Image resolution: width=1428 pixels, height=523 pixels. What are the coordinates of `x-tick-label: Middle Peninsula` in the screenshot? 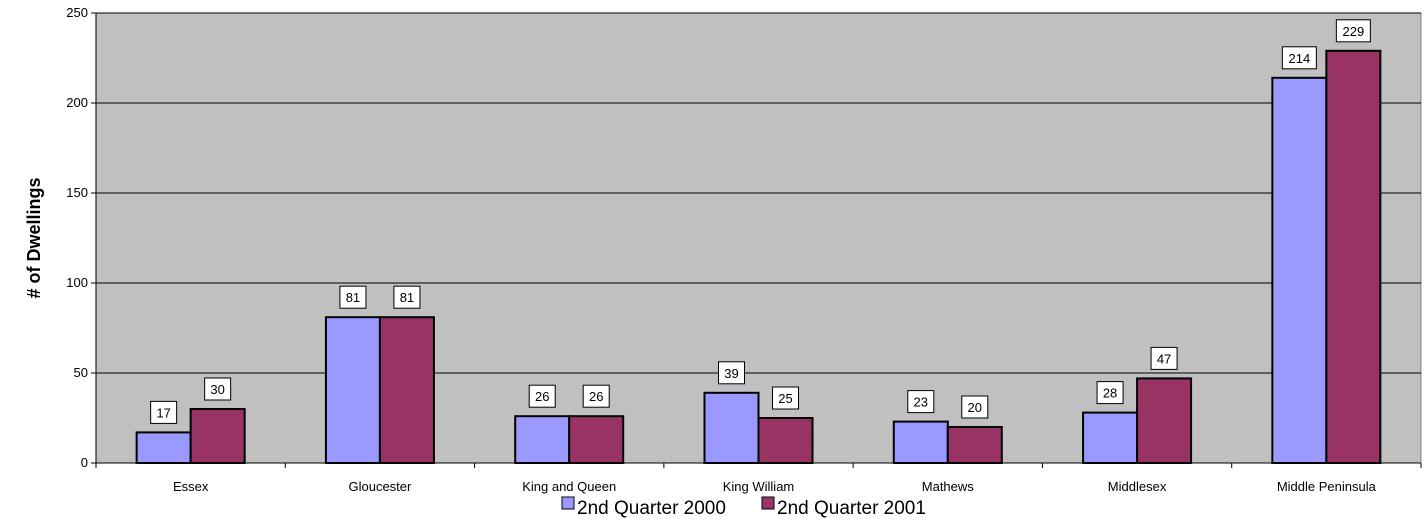 It's located at (1327, 486).